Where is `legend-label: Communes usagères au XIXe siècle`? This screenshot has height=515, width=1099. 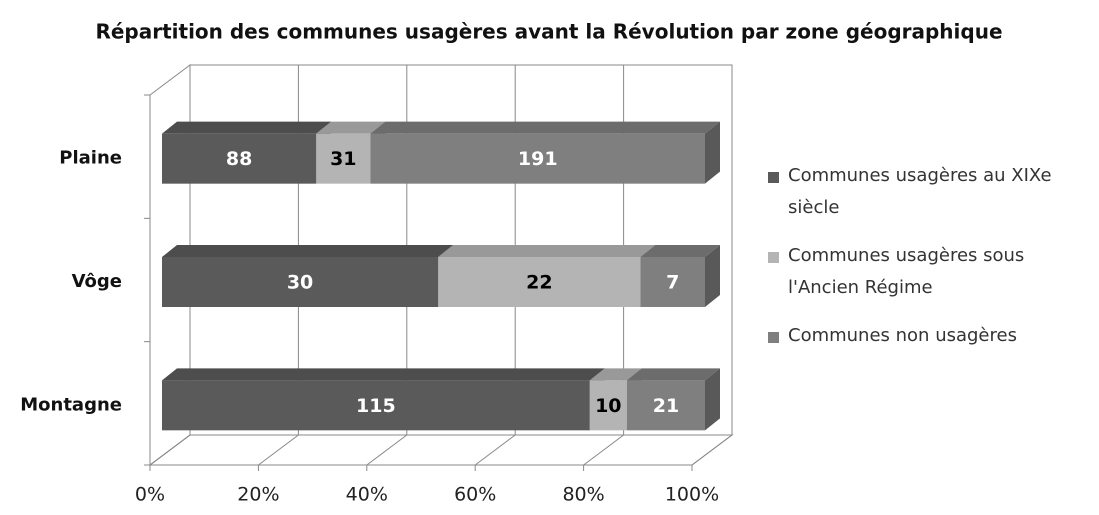 legend-label: Communes usagères au XIXe siècle is located at coordinates (920, 191).